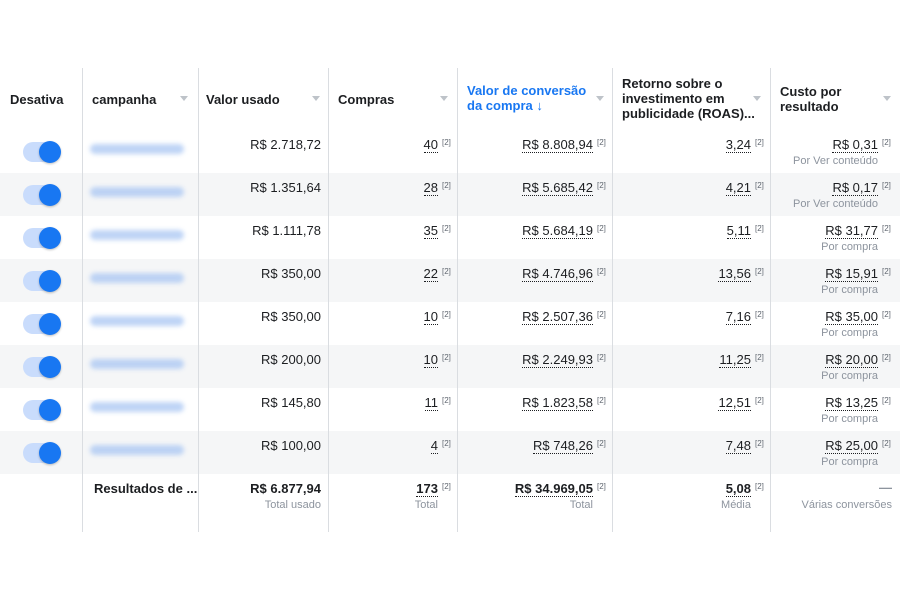 This screenshot has width=900, height=600. I want to click on roas-value: 11,25, so click(735, 360).